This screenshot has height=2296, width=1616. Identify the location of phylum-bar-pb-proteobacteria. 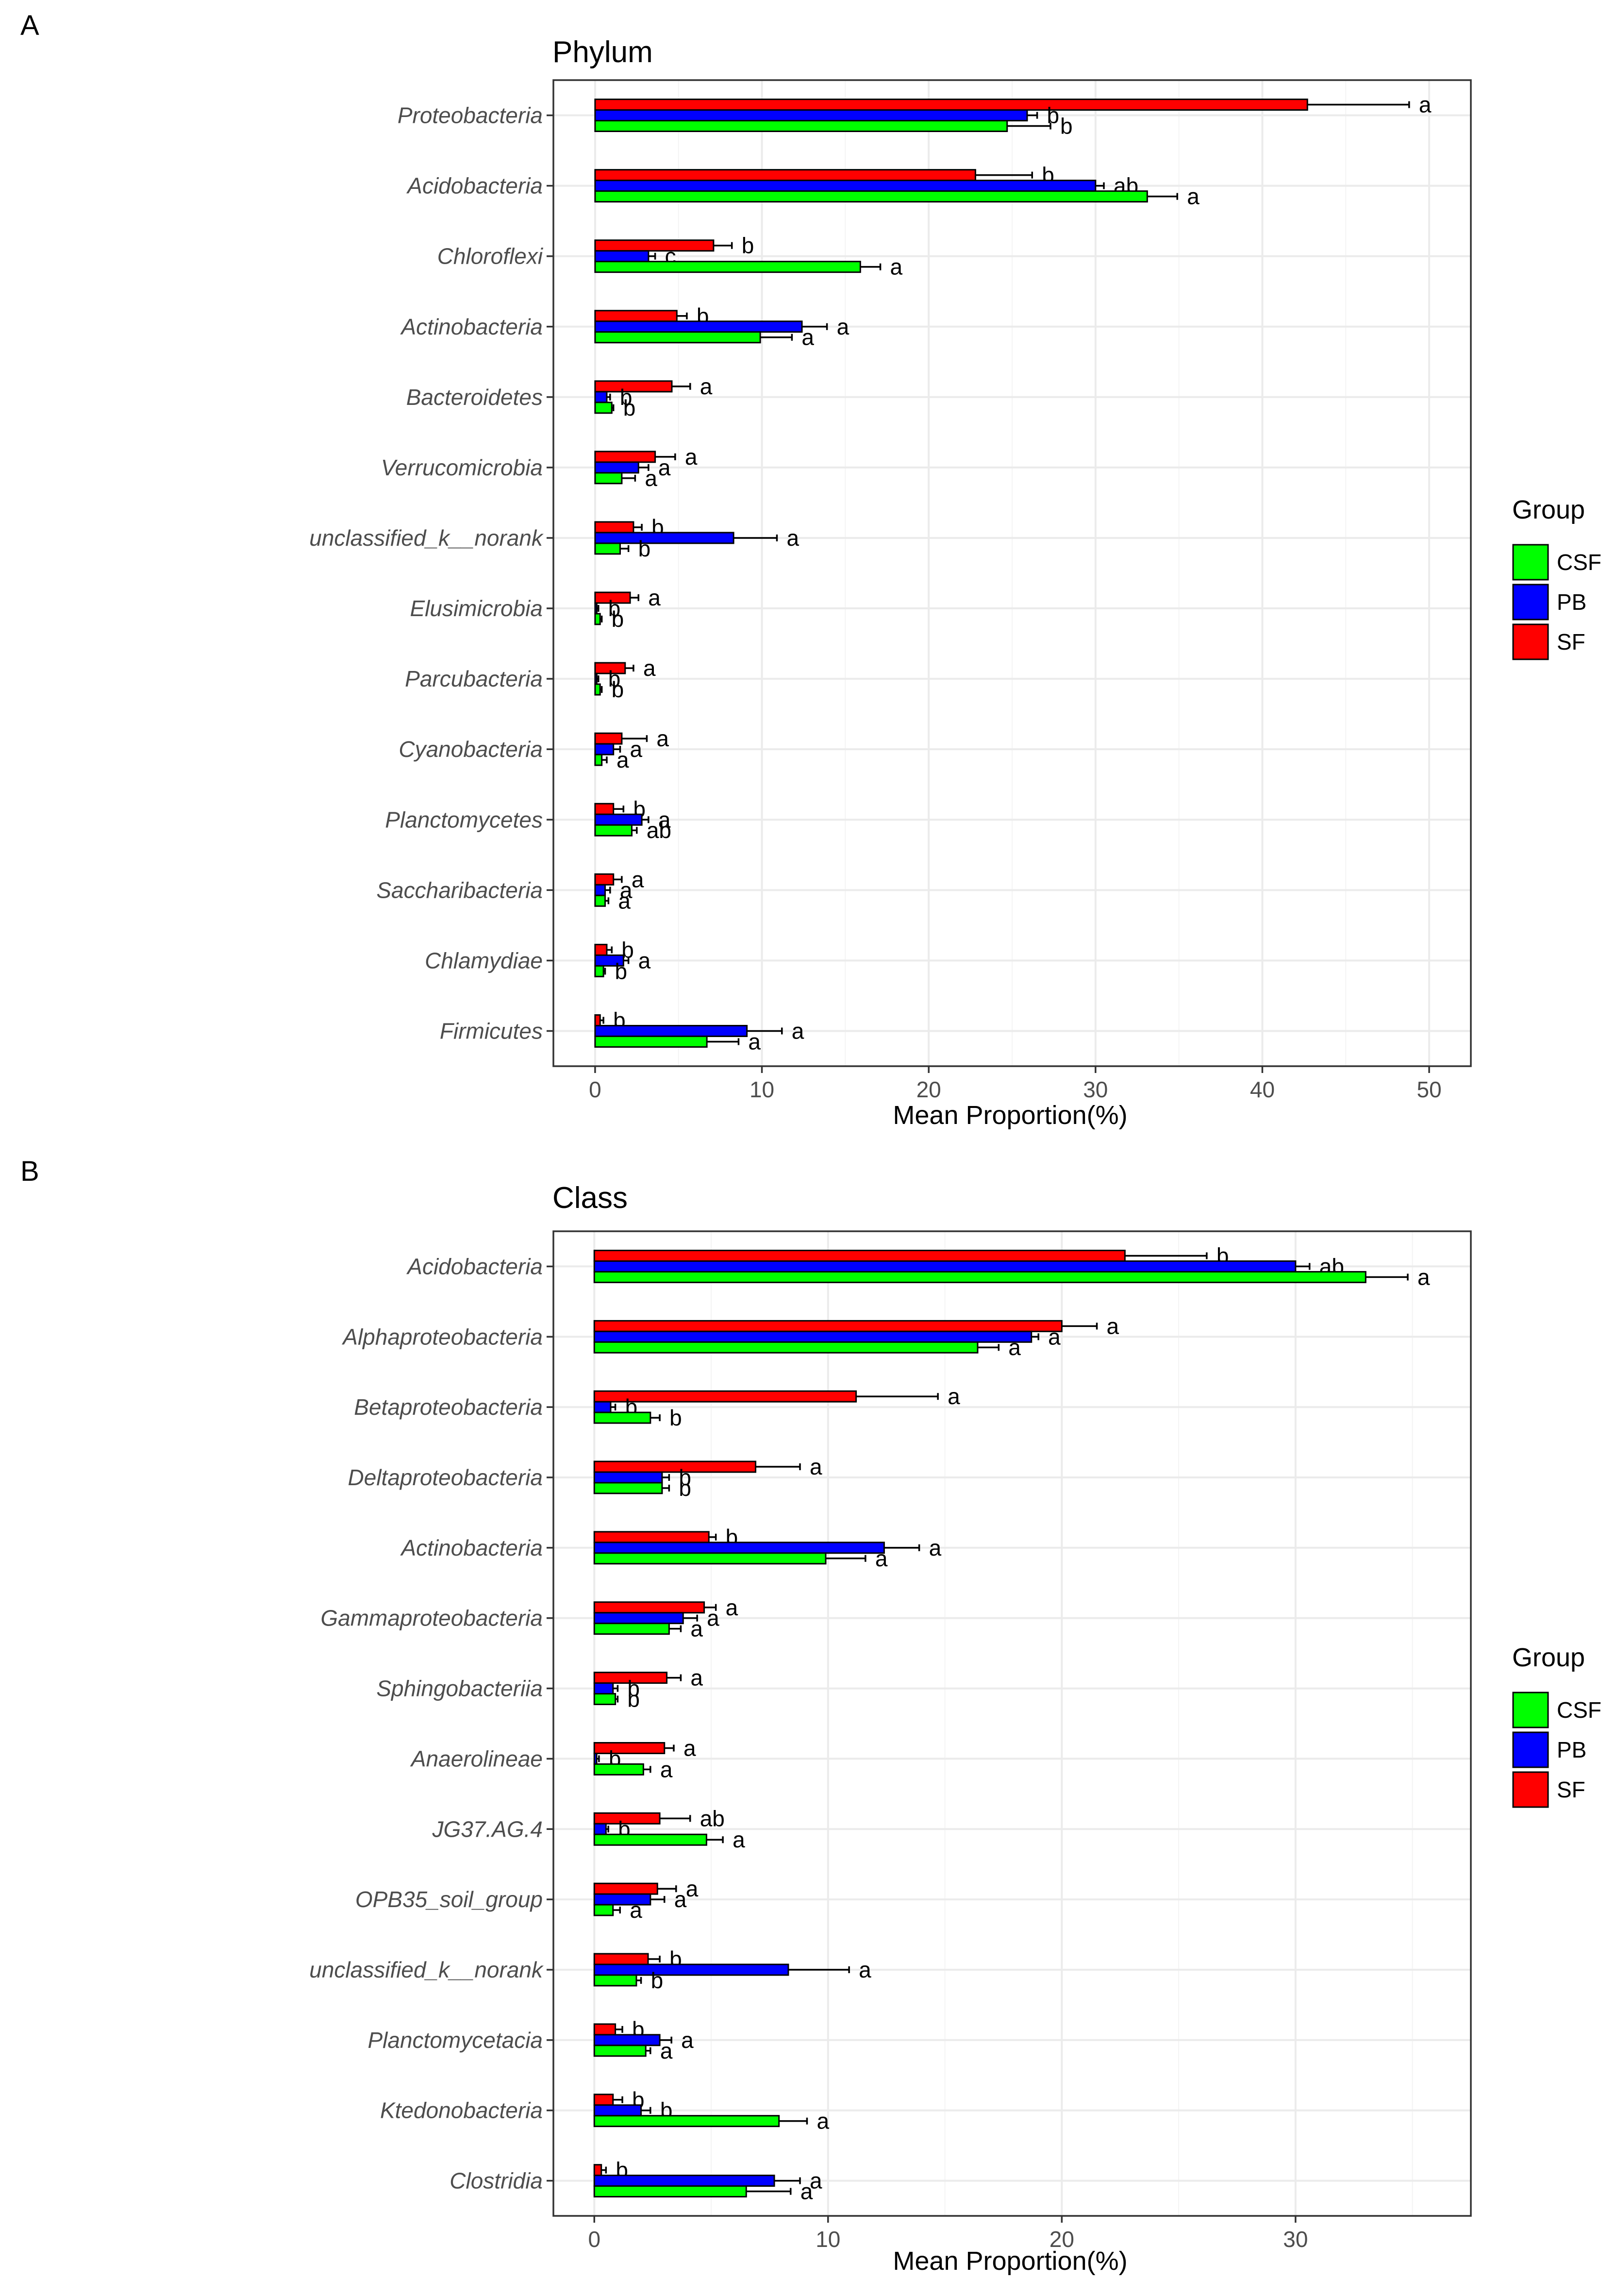
(811, 115).